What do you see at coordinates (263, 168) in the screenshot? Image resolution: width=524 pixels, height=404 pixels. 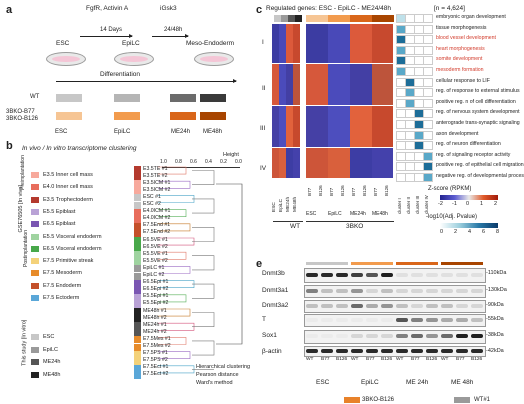 I see `cluster-label-4: IV` at bounding box center [263, 168].